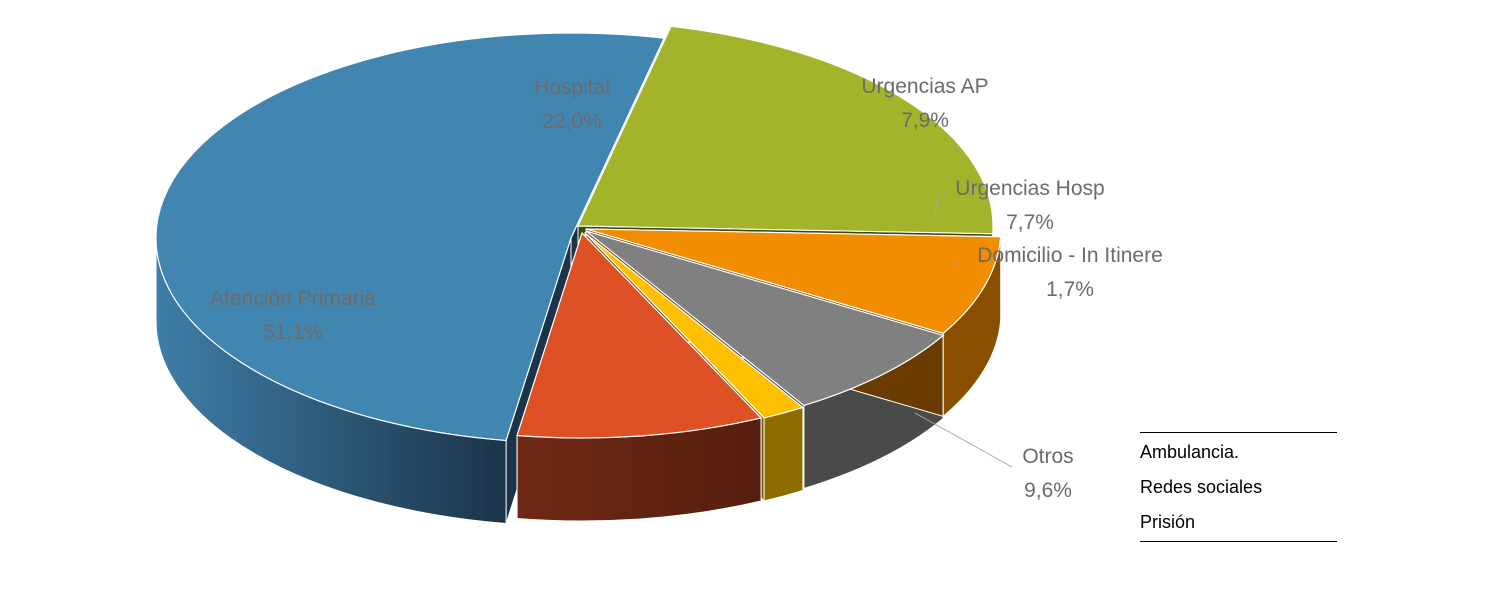  I want to click on label-urgencias-ap: Urgencias AP, so click(924, 86).